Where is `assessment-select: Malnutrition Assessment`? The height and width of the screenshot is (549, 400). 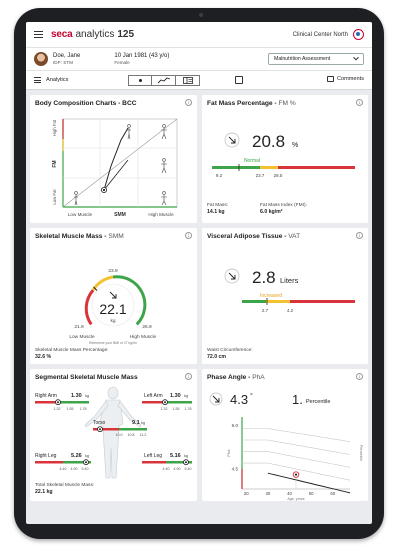
assessment-select: Malnutrition Assessment is located at coordinates (316, 59).